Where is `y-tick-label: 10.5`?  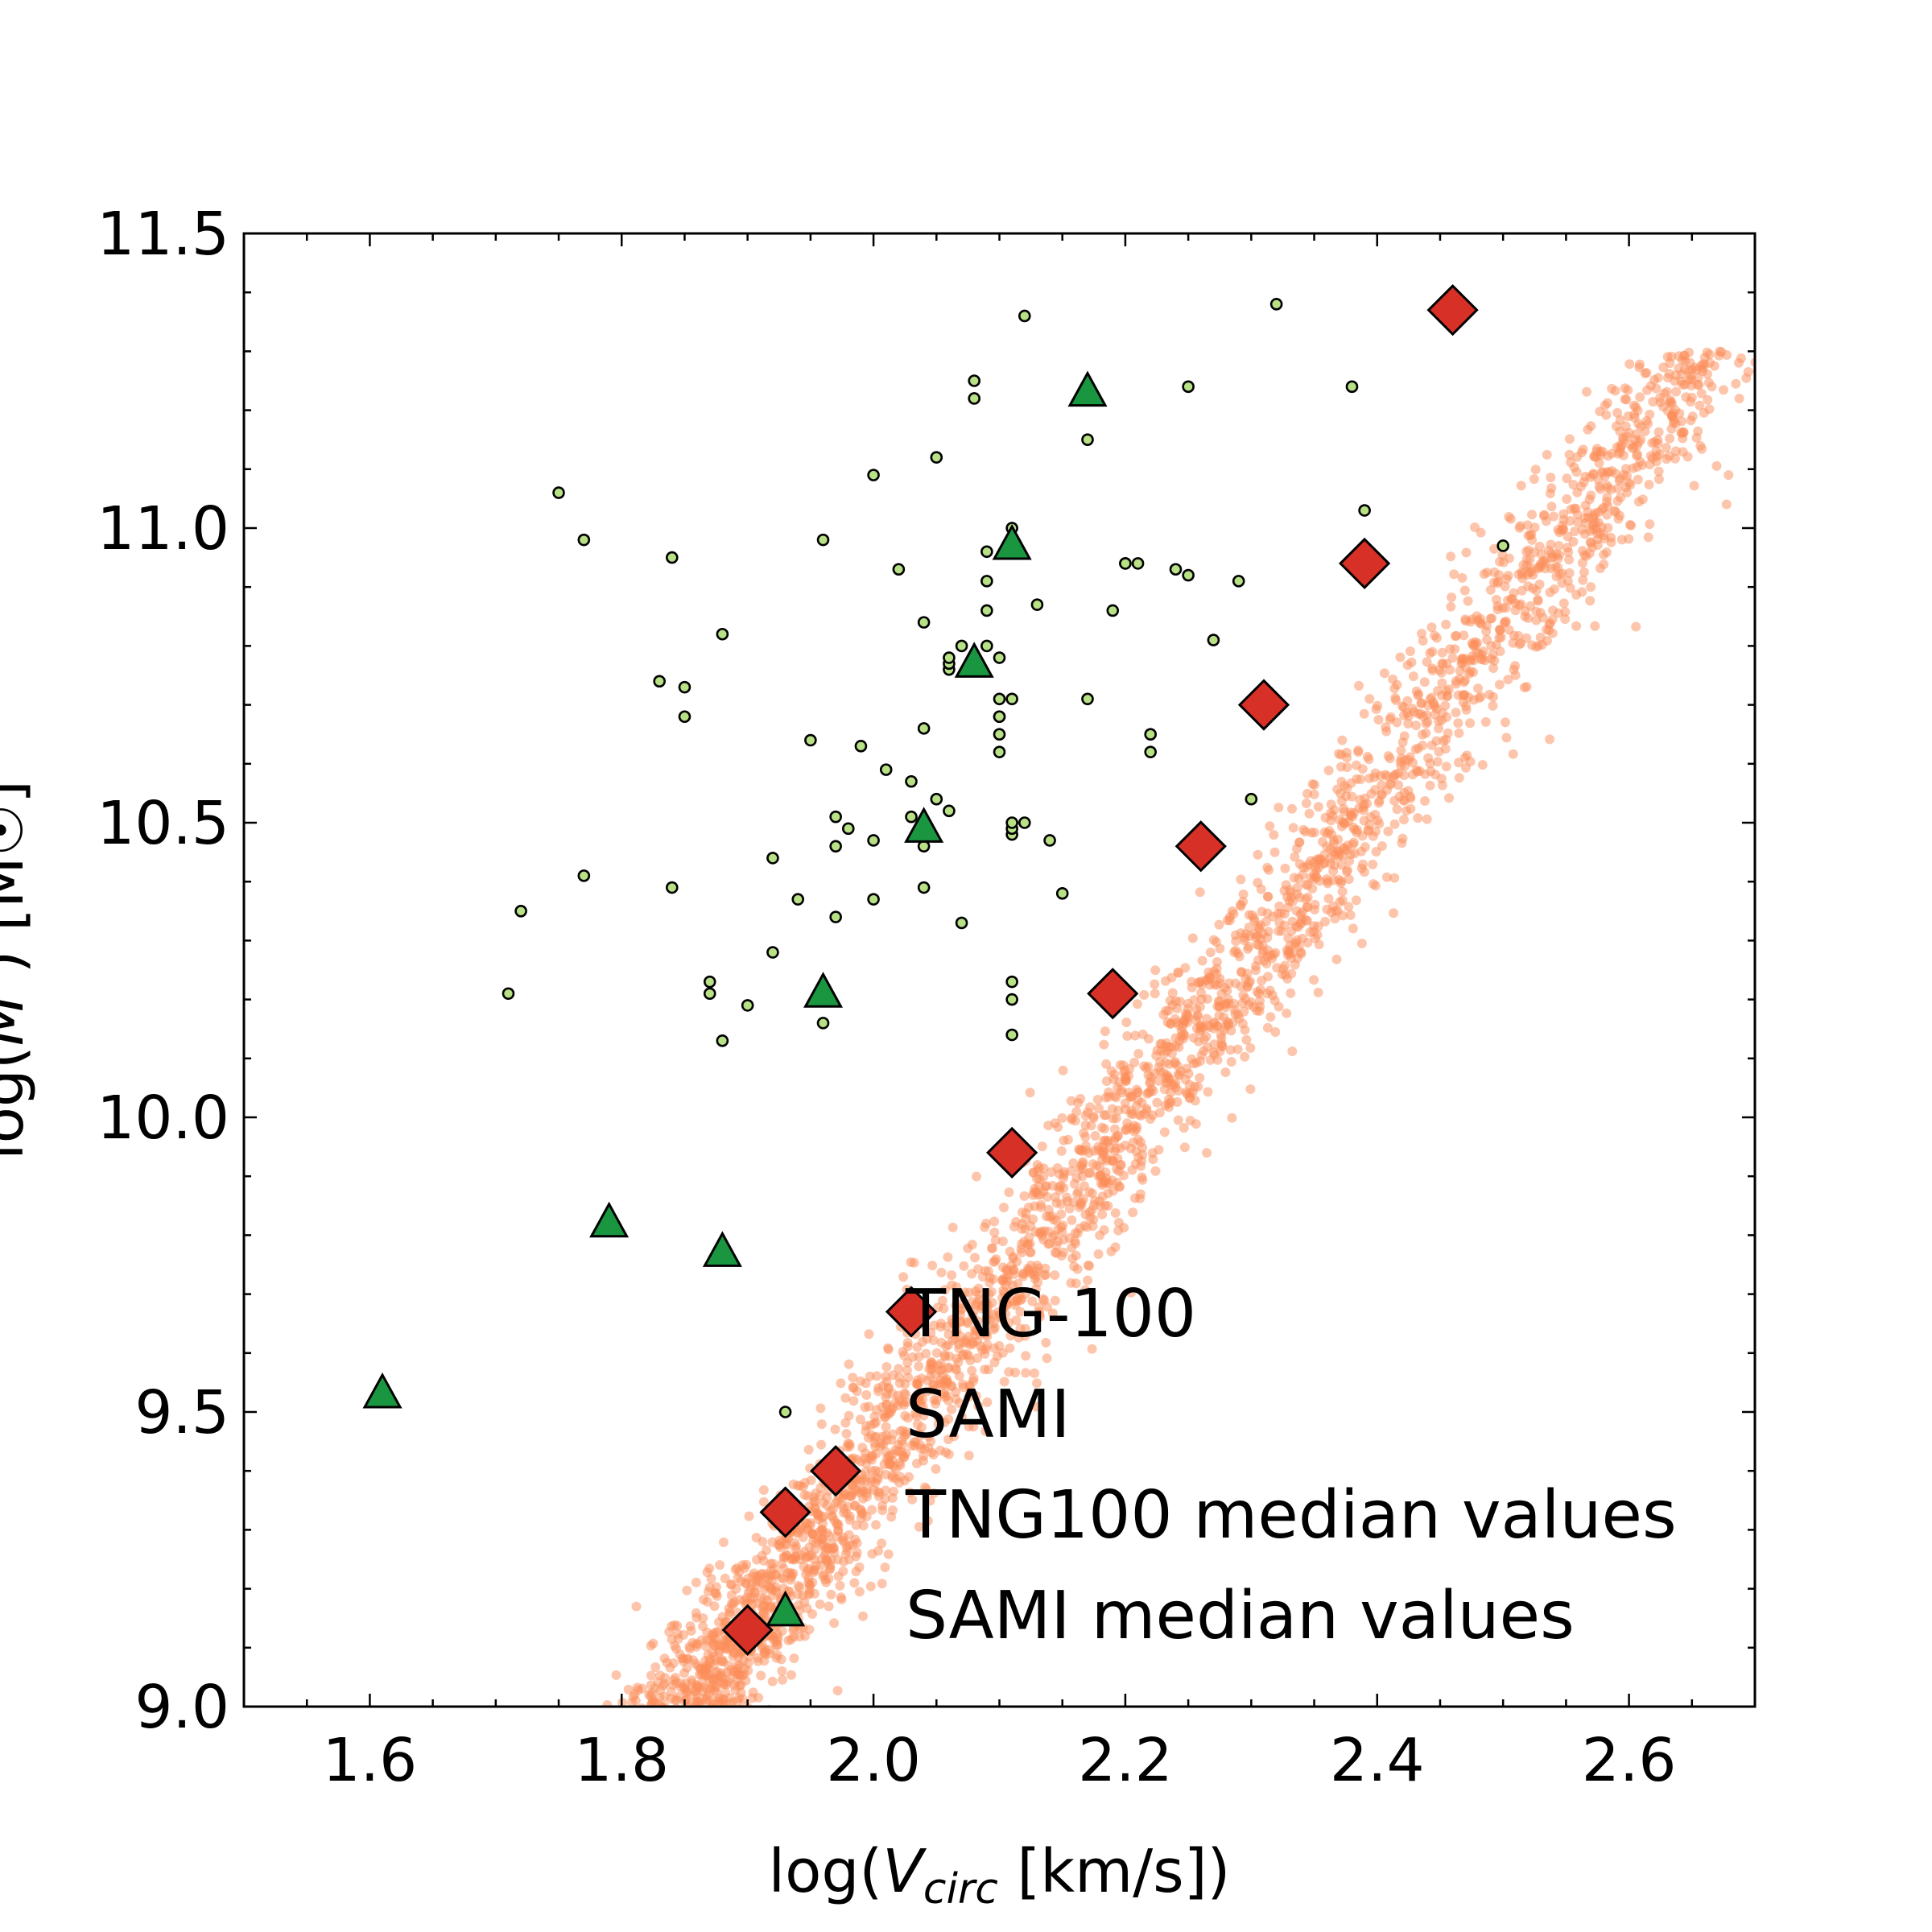 y-tick-label: 10.5 is located at coordinates (163, 823).